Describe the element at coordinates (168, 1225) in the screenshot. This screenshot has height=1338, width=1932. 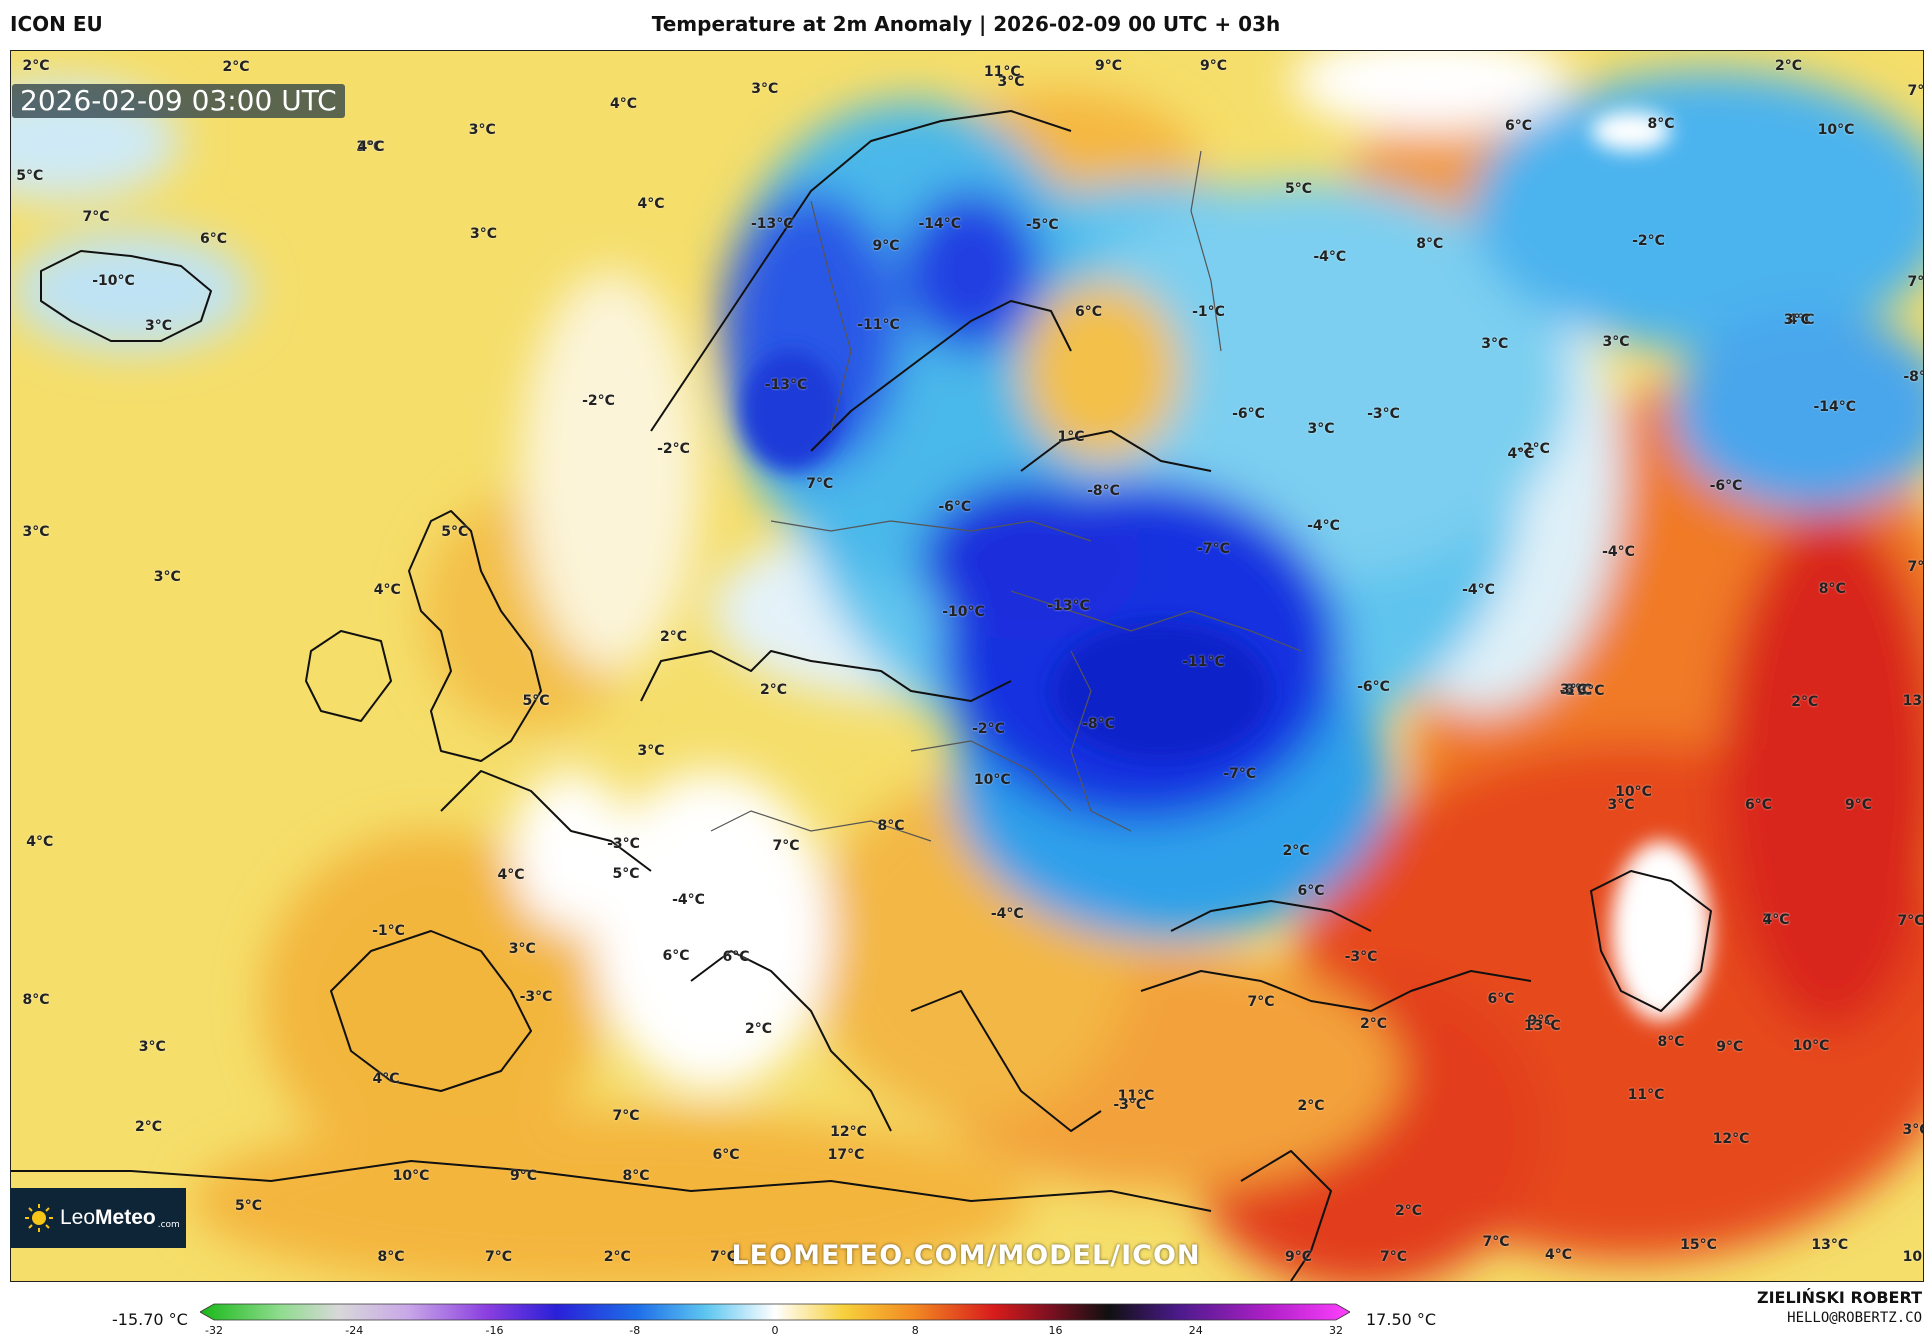
I see `logo-suffix: .com` at that location.